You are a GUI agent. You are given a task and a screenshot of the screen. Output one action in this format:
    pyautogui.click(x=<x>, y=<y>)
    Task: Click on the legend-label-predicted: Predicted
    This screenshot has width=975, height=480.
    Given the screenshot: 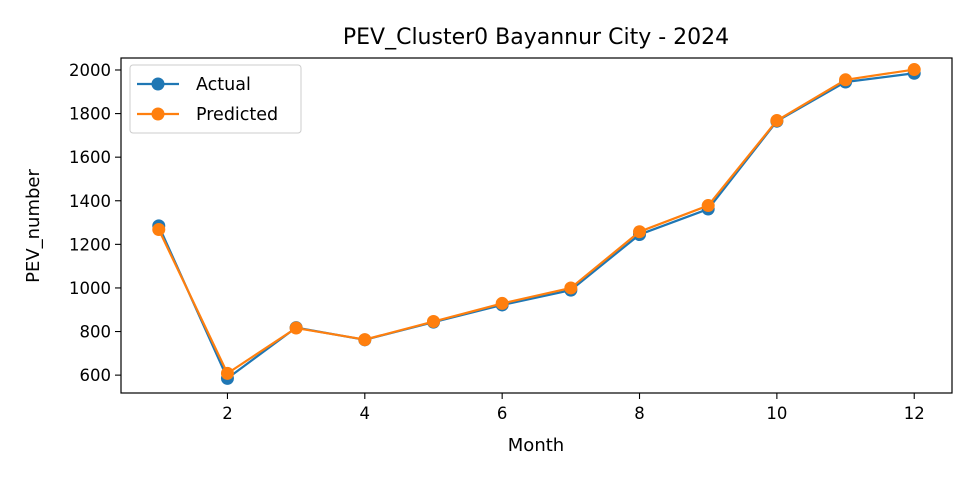 What is the action you would take?
    pyautogui.click(x=237, y=115)
    